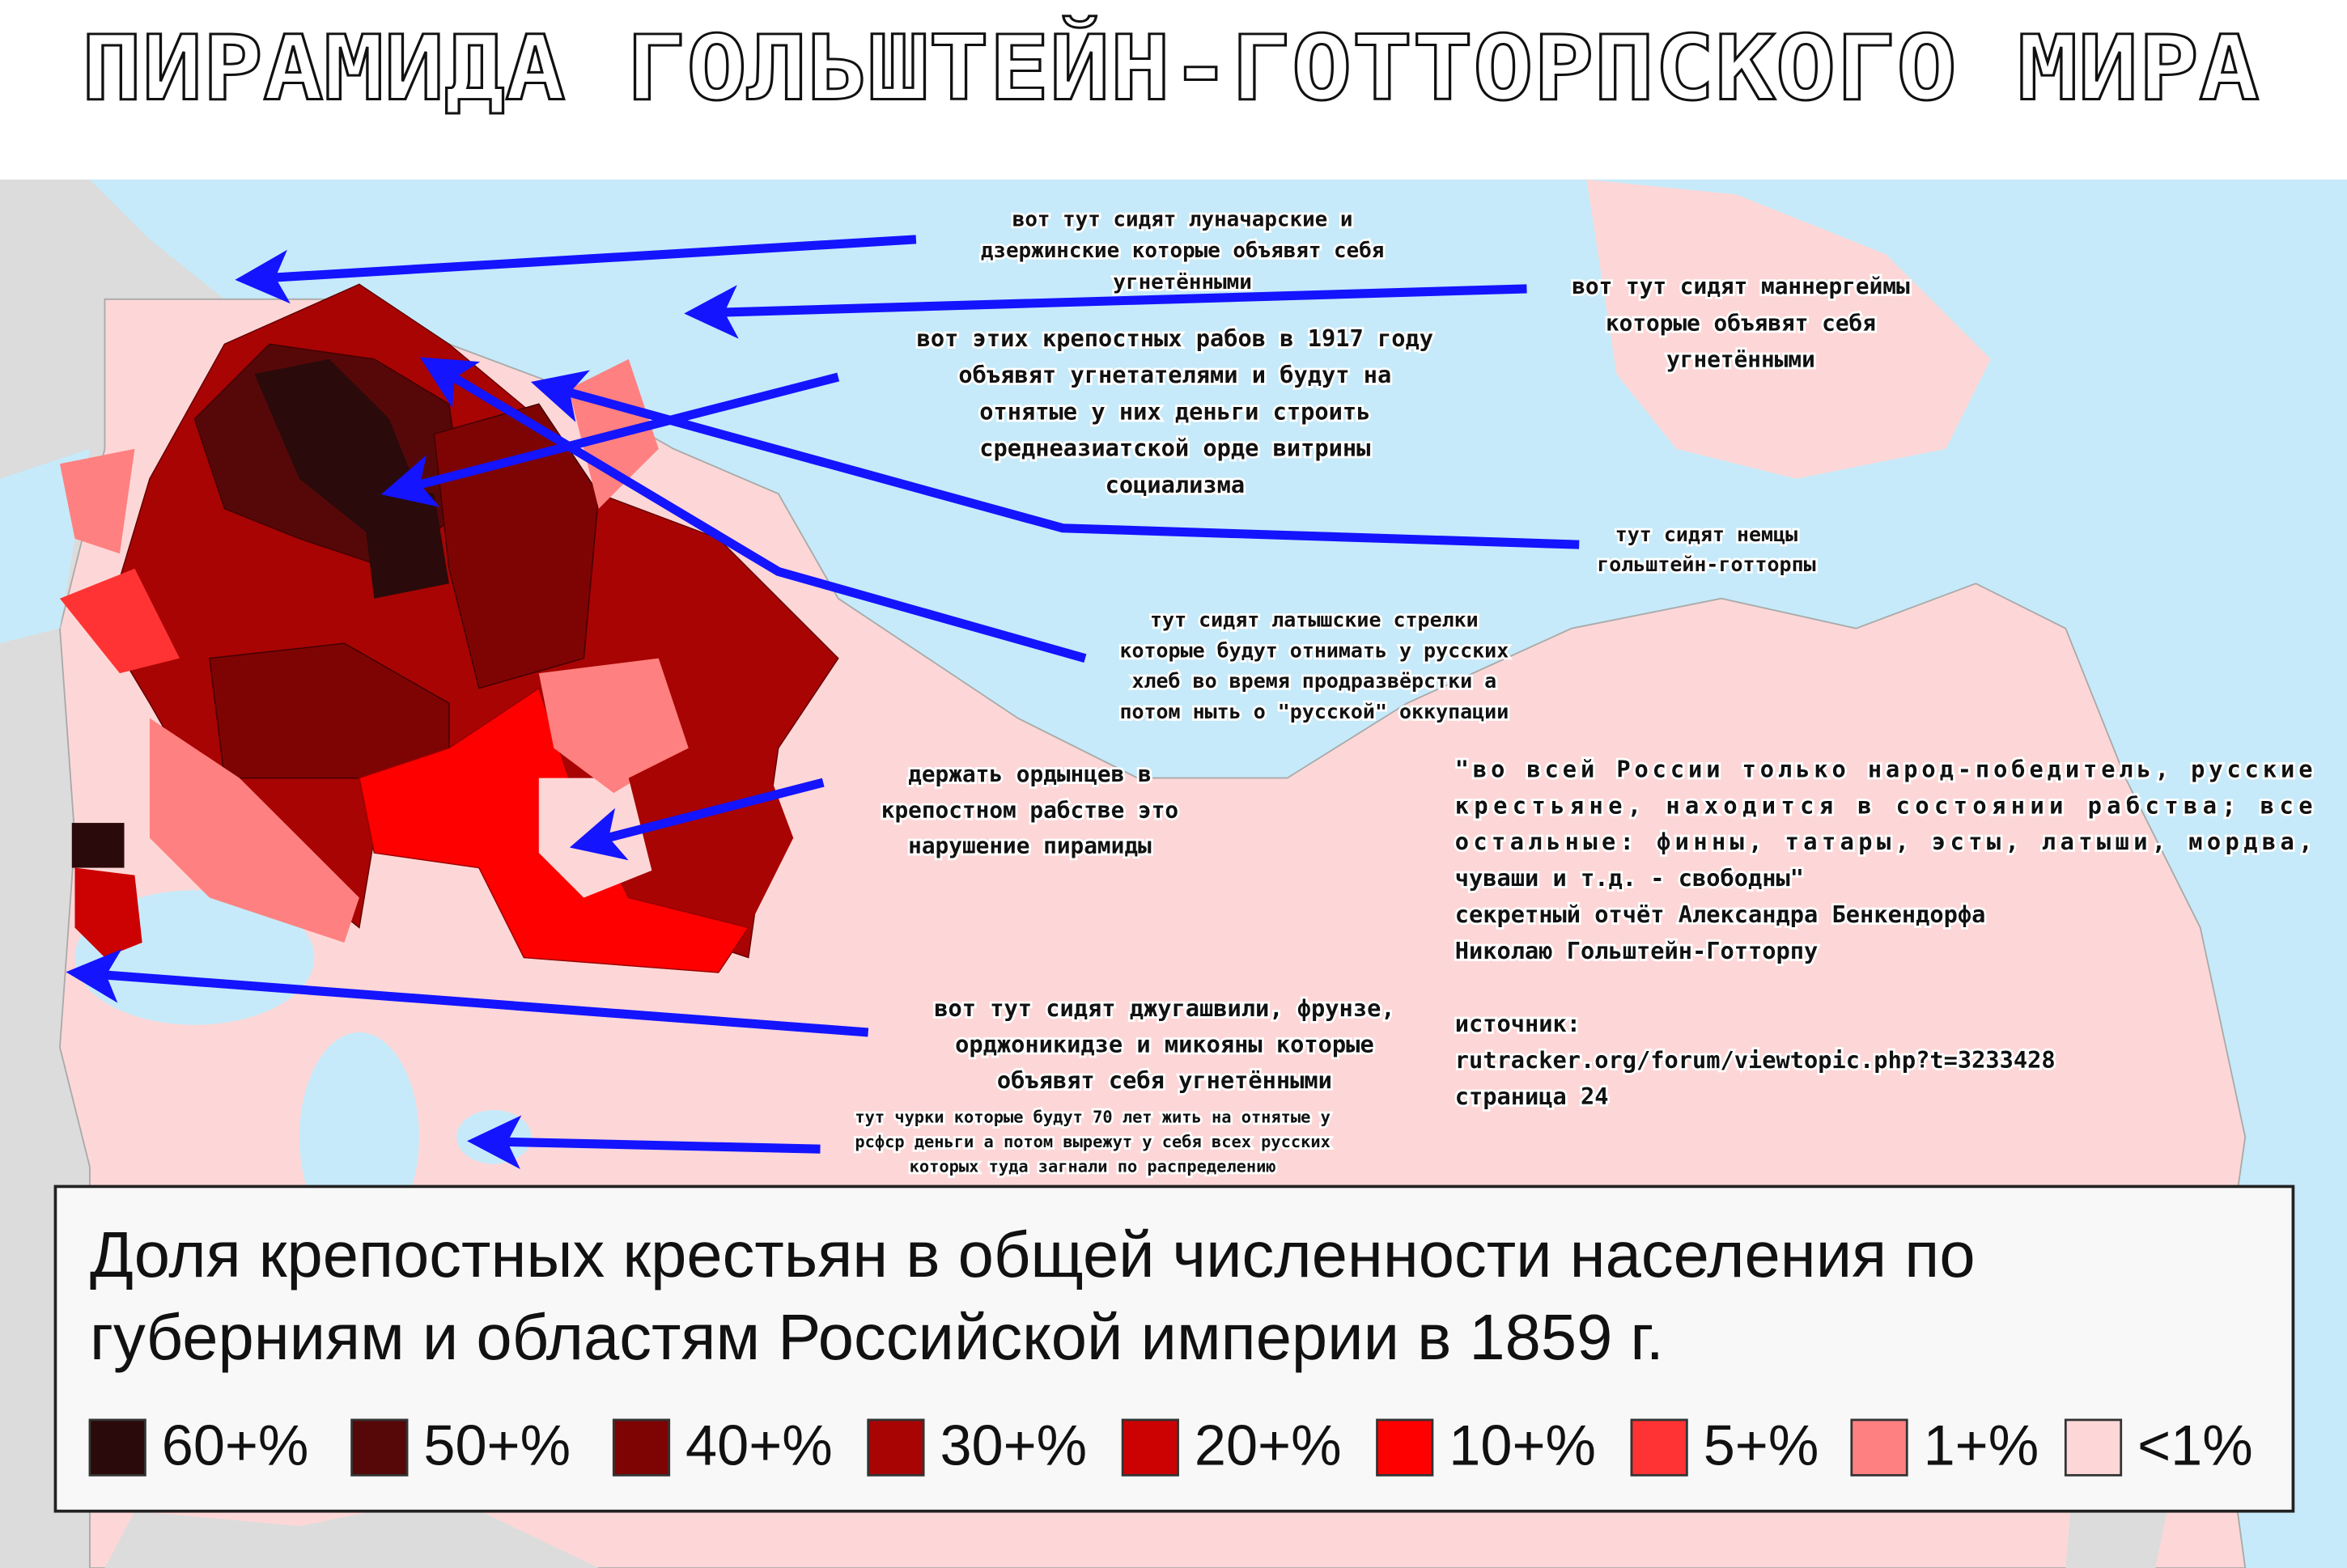  I want to click on title: ПИРАМИДА ГОЛЬШТЕЙН-ГОТТОРПСКОГО МИРА, so click(1171, 69).